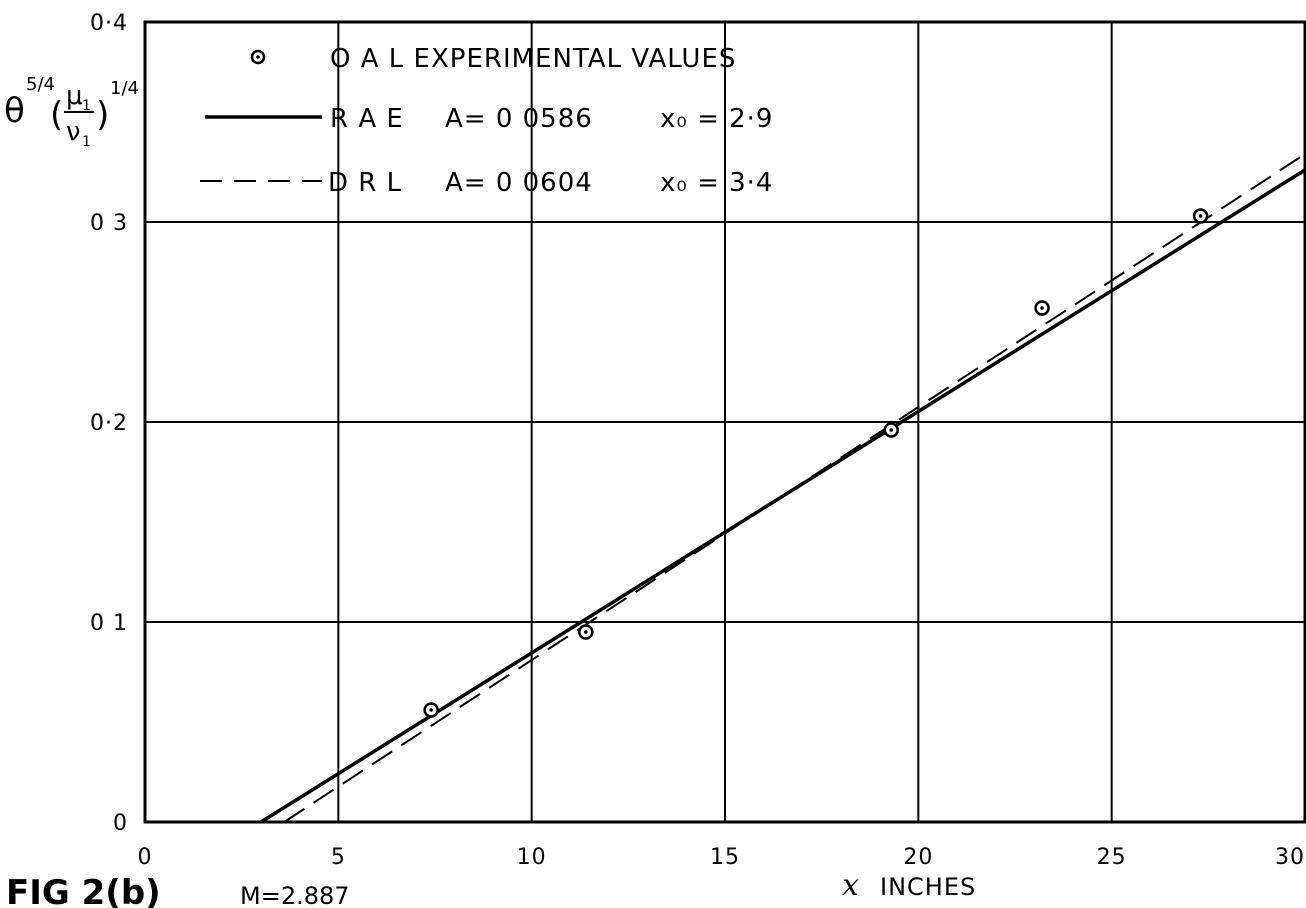 The width and height of the screenshot is (1306, 908). I want to click on x-tick-label-2: 10, so click(532, 857).